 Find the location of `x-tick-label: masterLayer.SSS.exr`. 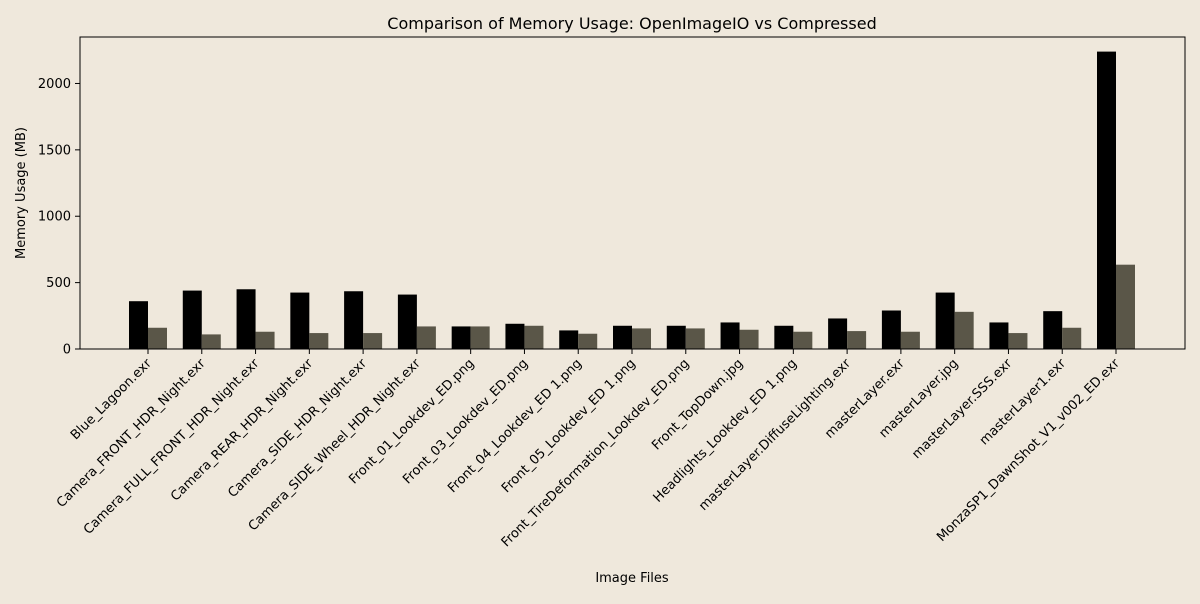

x-tick-label: masterLayer.SSS.exr is located at coordinates (962, 409).